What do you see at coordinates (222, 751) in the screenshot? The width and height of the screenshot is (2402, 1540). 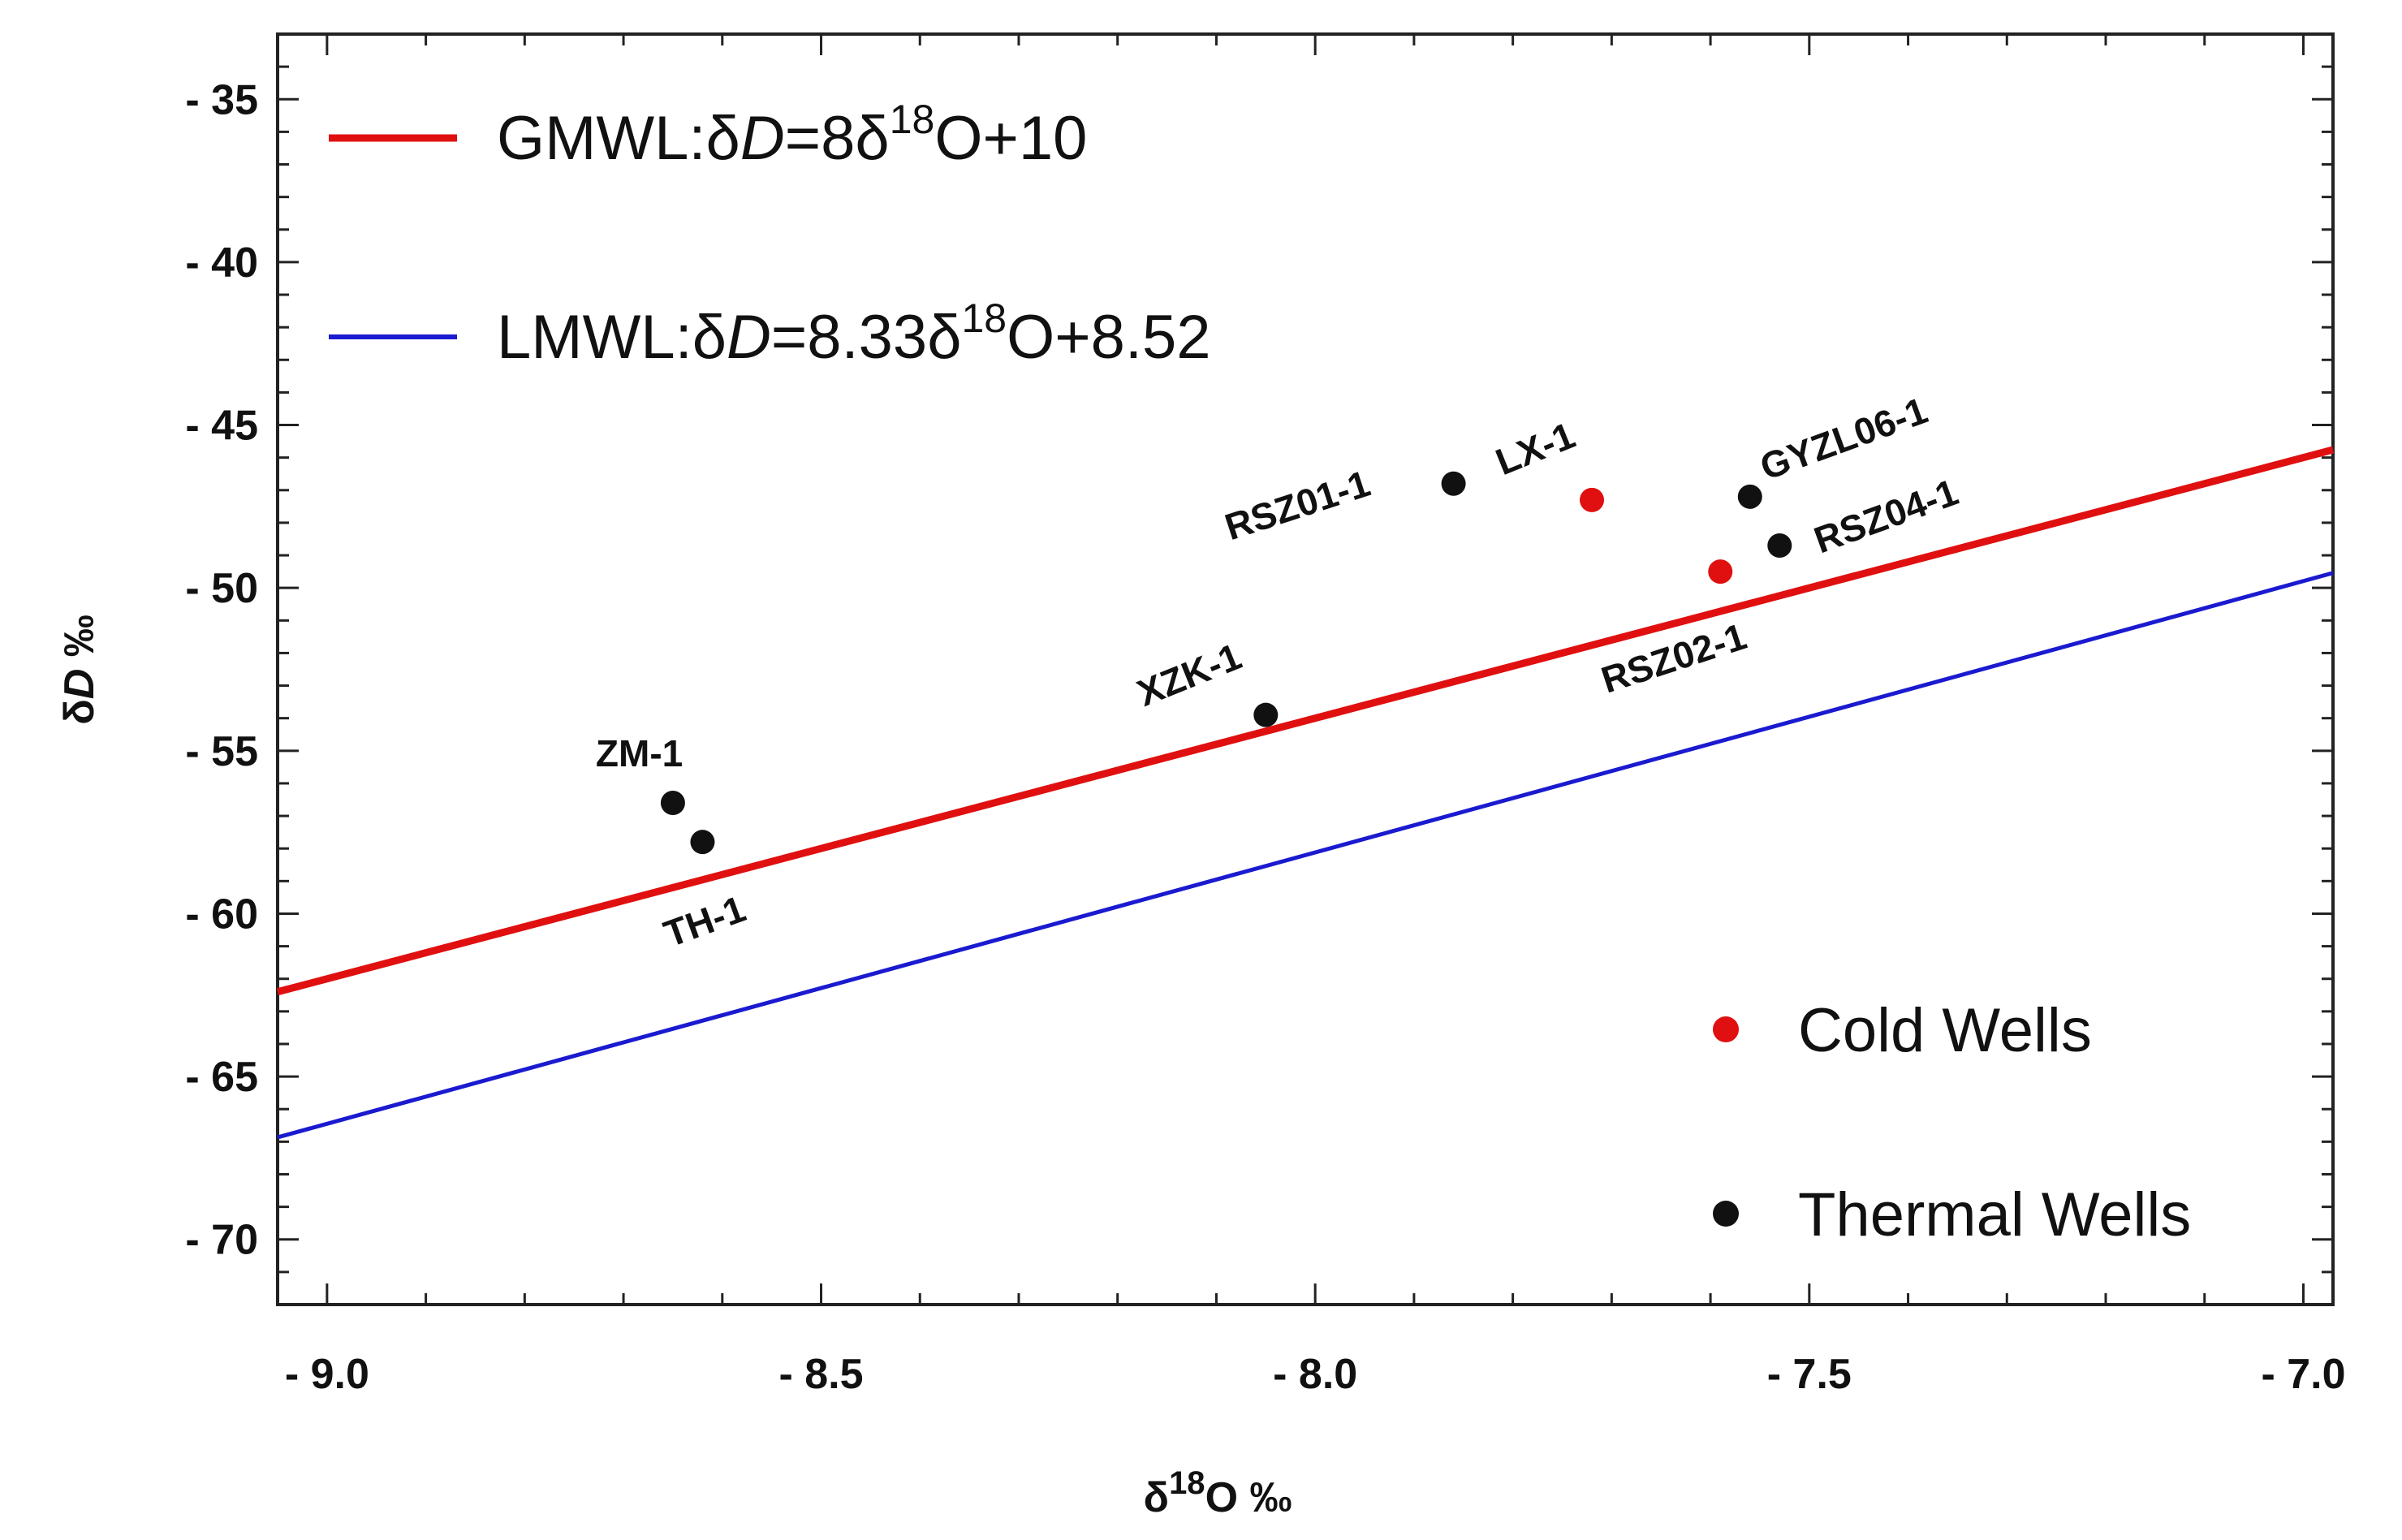 I see `y-tick-label: - 55` at bounding box center [222, 751].